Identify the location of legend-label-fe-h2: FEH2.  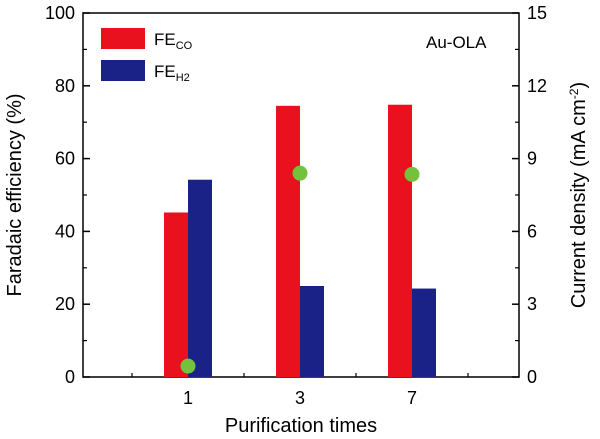
(172, 73).